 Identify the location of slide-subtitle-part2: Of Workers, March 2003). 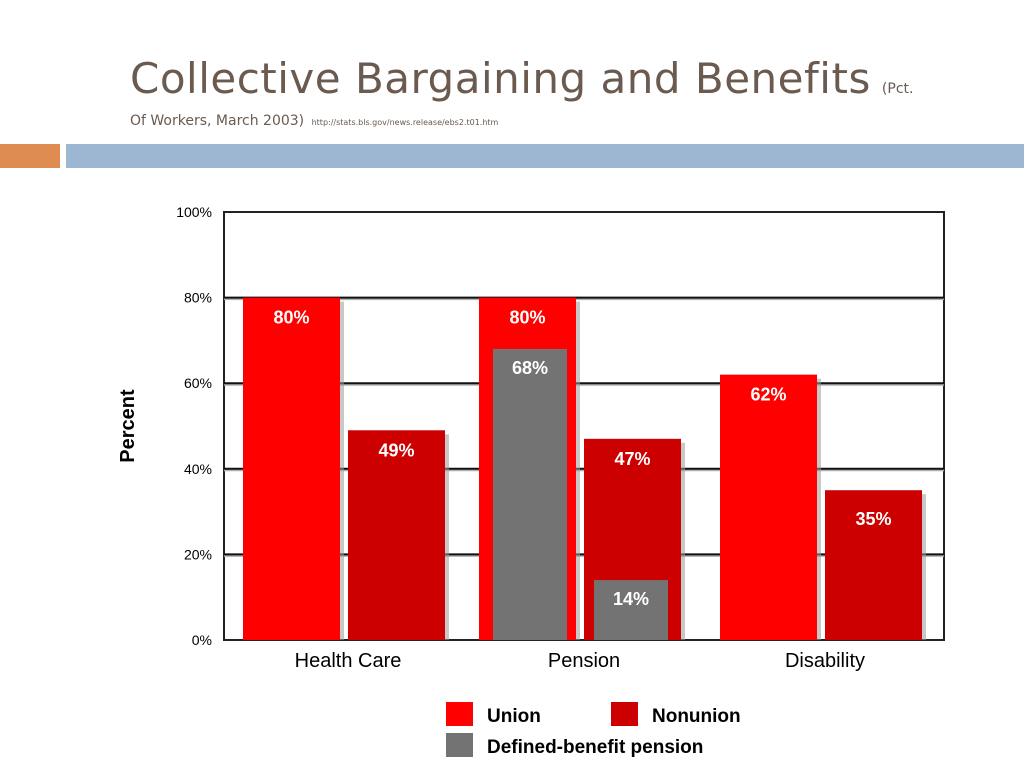
(217, 121).